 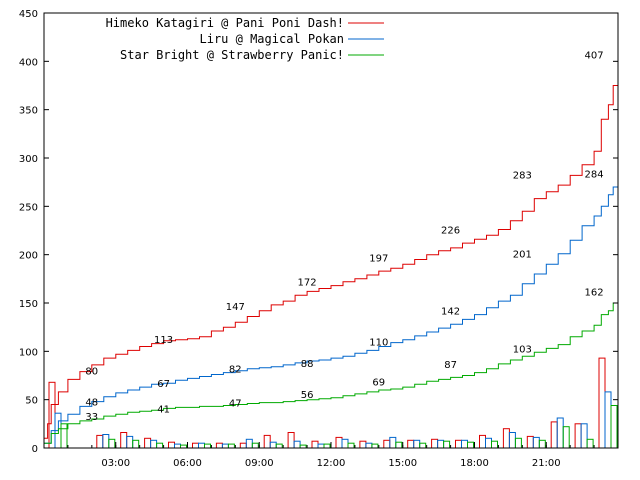 I want to click on x-tick-label: 12:00, so click(x=331, y=463).